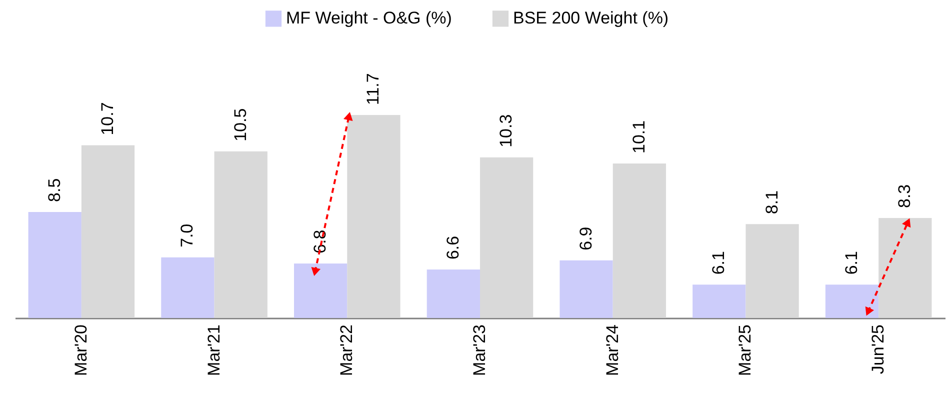 The height and width of the screenshot is (401, 949). What do you see at coordinates (591, 18) in the screenshot?
I see `legend-label: BSE 200 Weight (%)` at bounding box center [591, 18].